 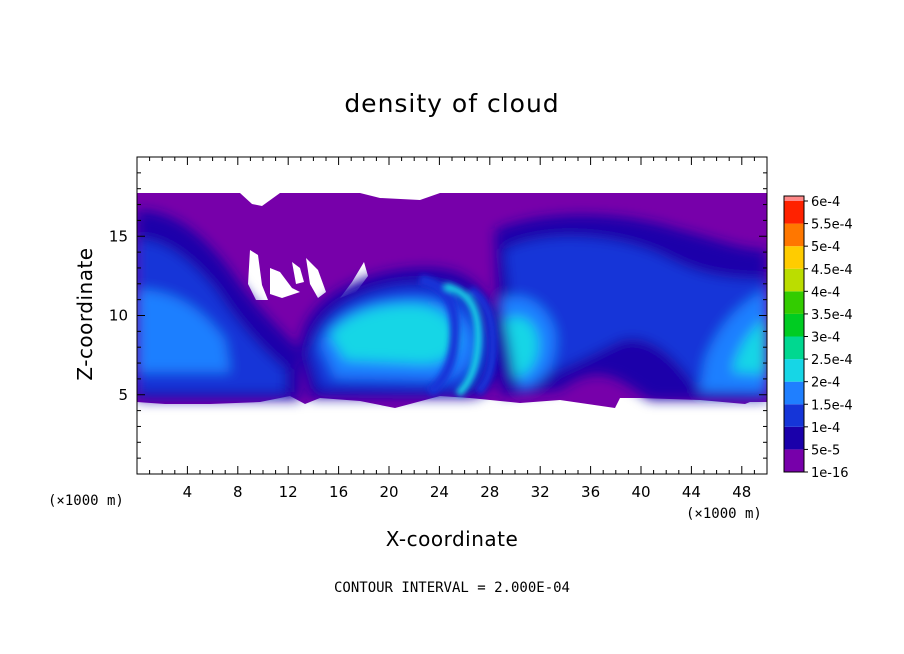 I want to click on y-axis-label: Z-coordinate, so click(x=85, y=313).